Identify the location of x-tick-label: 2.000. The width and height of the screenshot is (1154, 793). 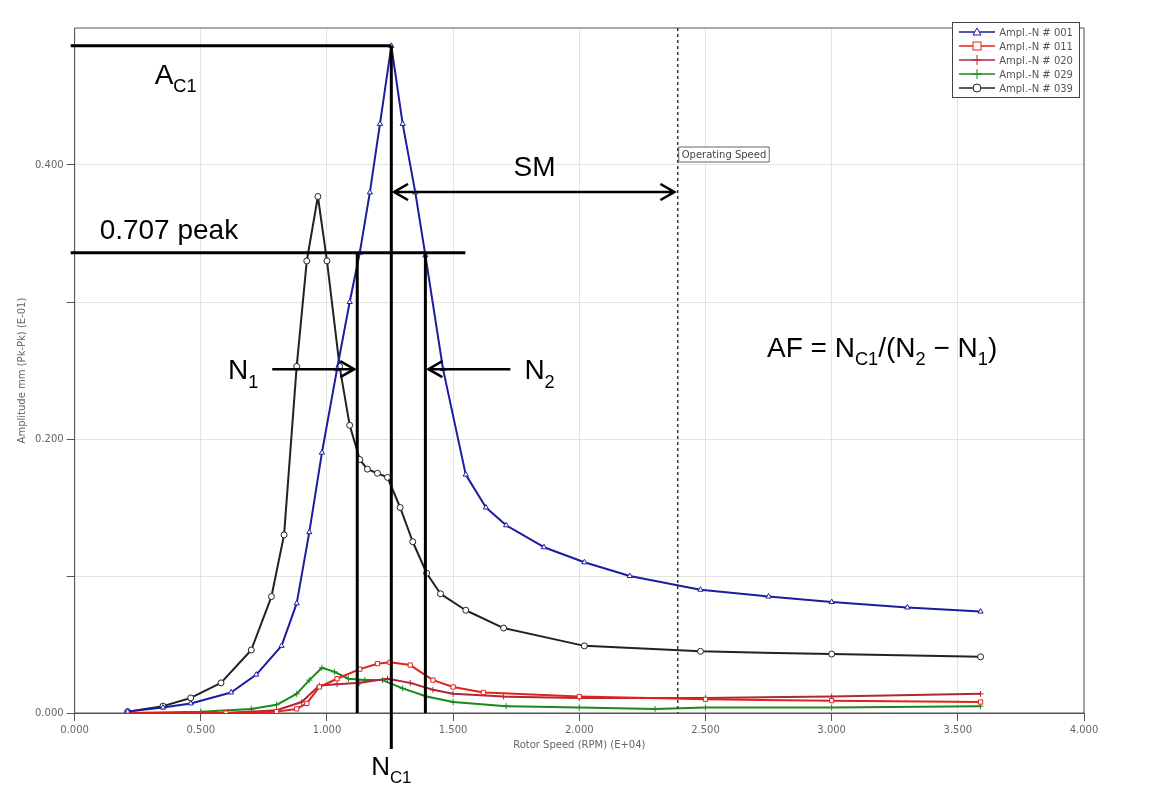
(579, 729).